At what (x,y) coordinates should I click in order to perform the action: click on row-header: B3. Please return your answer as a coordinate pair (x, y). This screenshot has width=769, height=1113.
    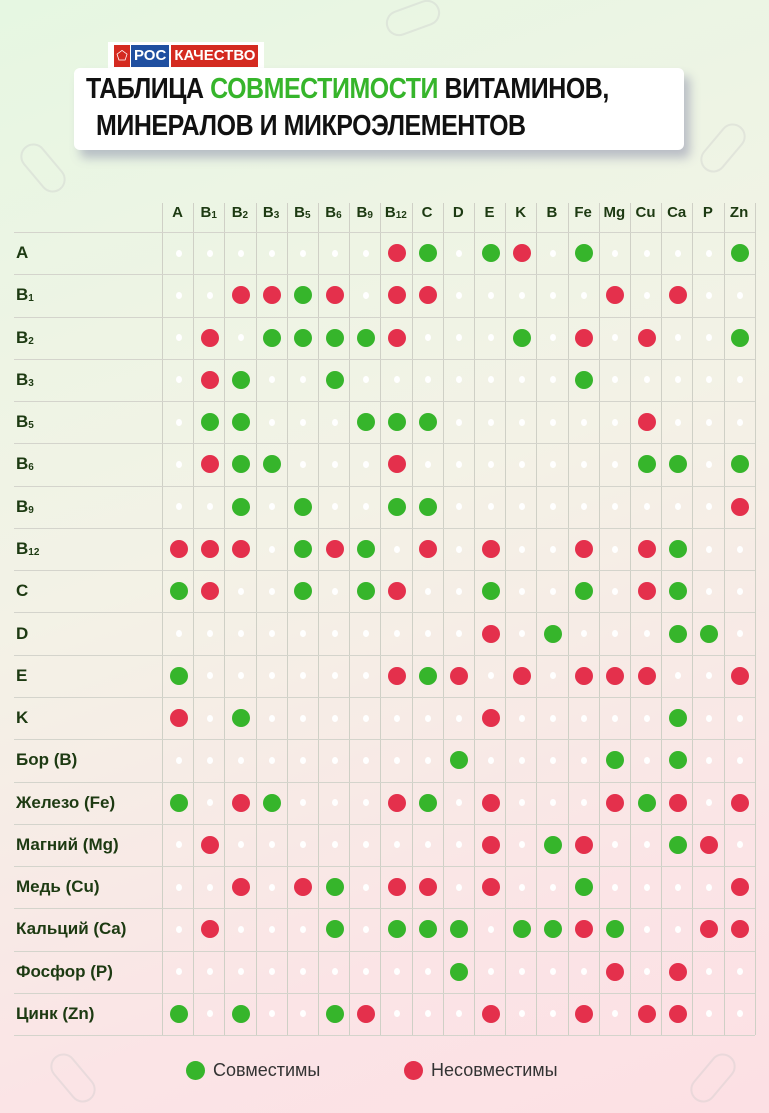
    Looking at the image, I should click on (25, 379).